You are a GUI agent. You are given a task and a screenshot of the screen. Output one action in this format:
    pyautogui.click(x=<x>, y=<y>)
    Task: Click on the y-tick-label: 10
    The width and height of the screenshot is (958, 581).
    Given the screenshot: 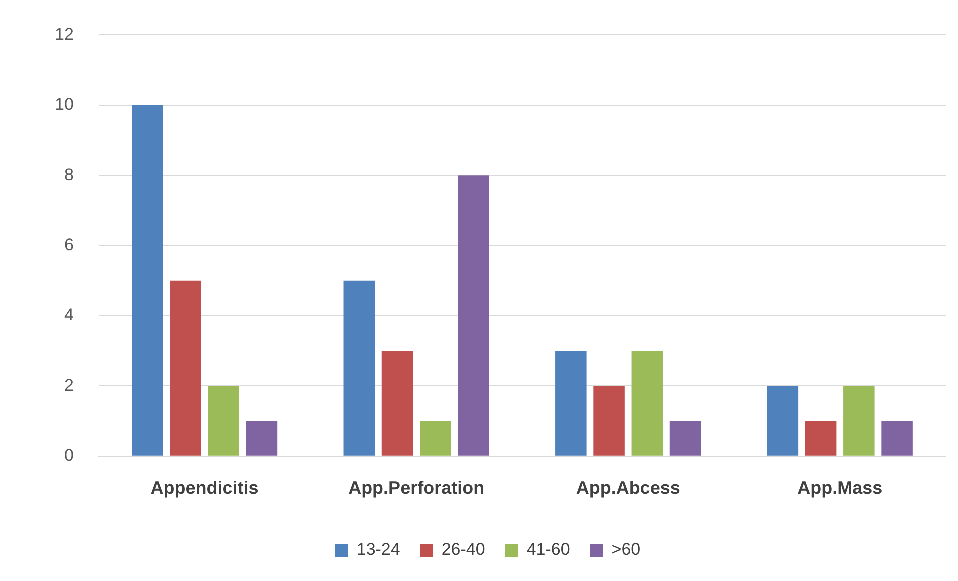 What is the action you would take?
    pyautogui.click(x=64, y=104)
    